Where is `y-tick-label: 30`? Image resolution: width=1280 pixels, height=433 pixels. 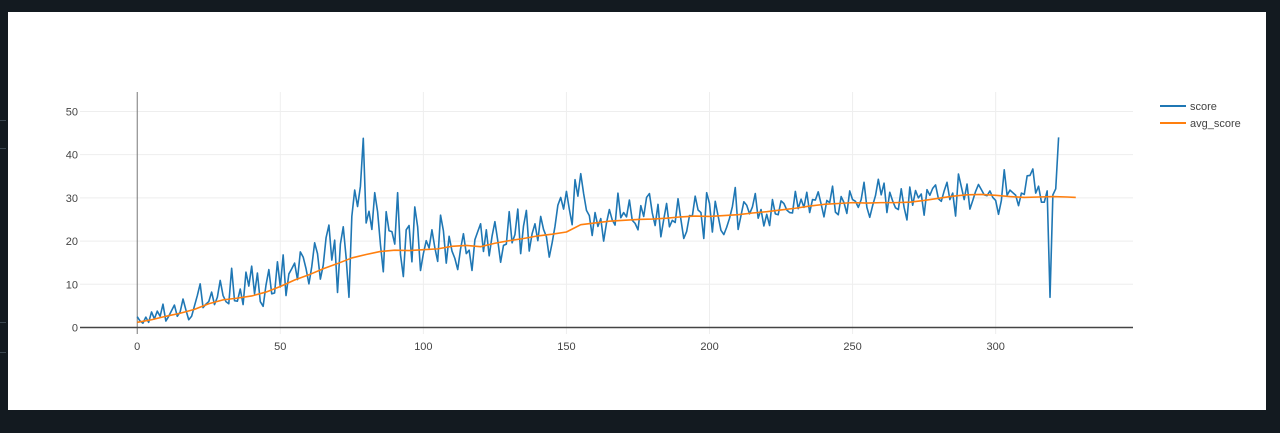
y-tick-label: 30 is located at coordinates (72, 199).